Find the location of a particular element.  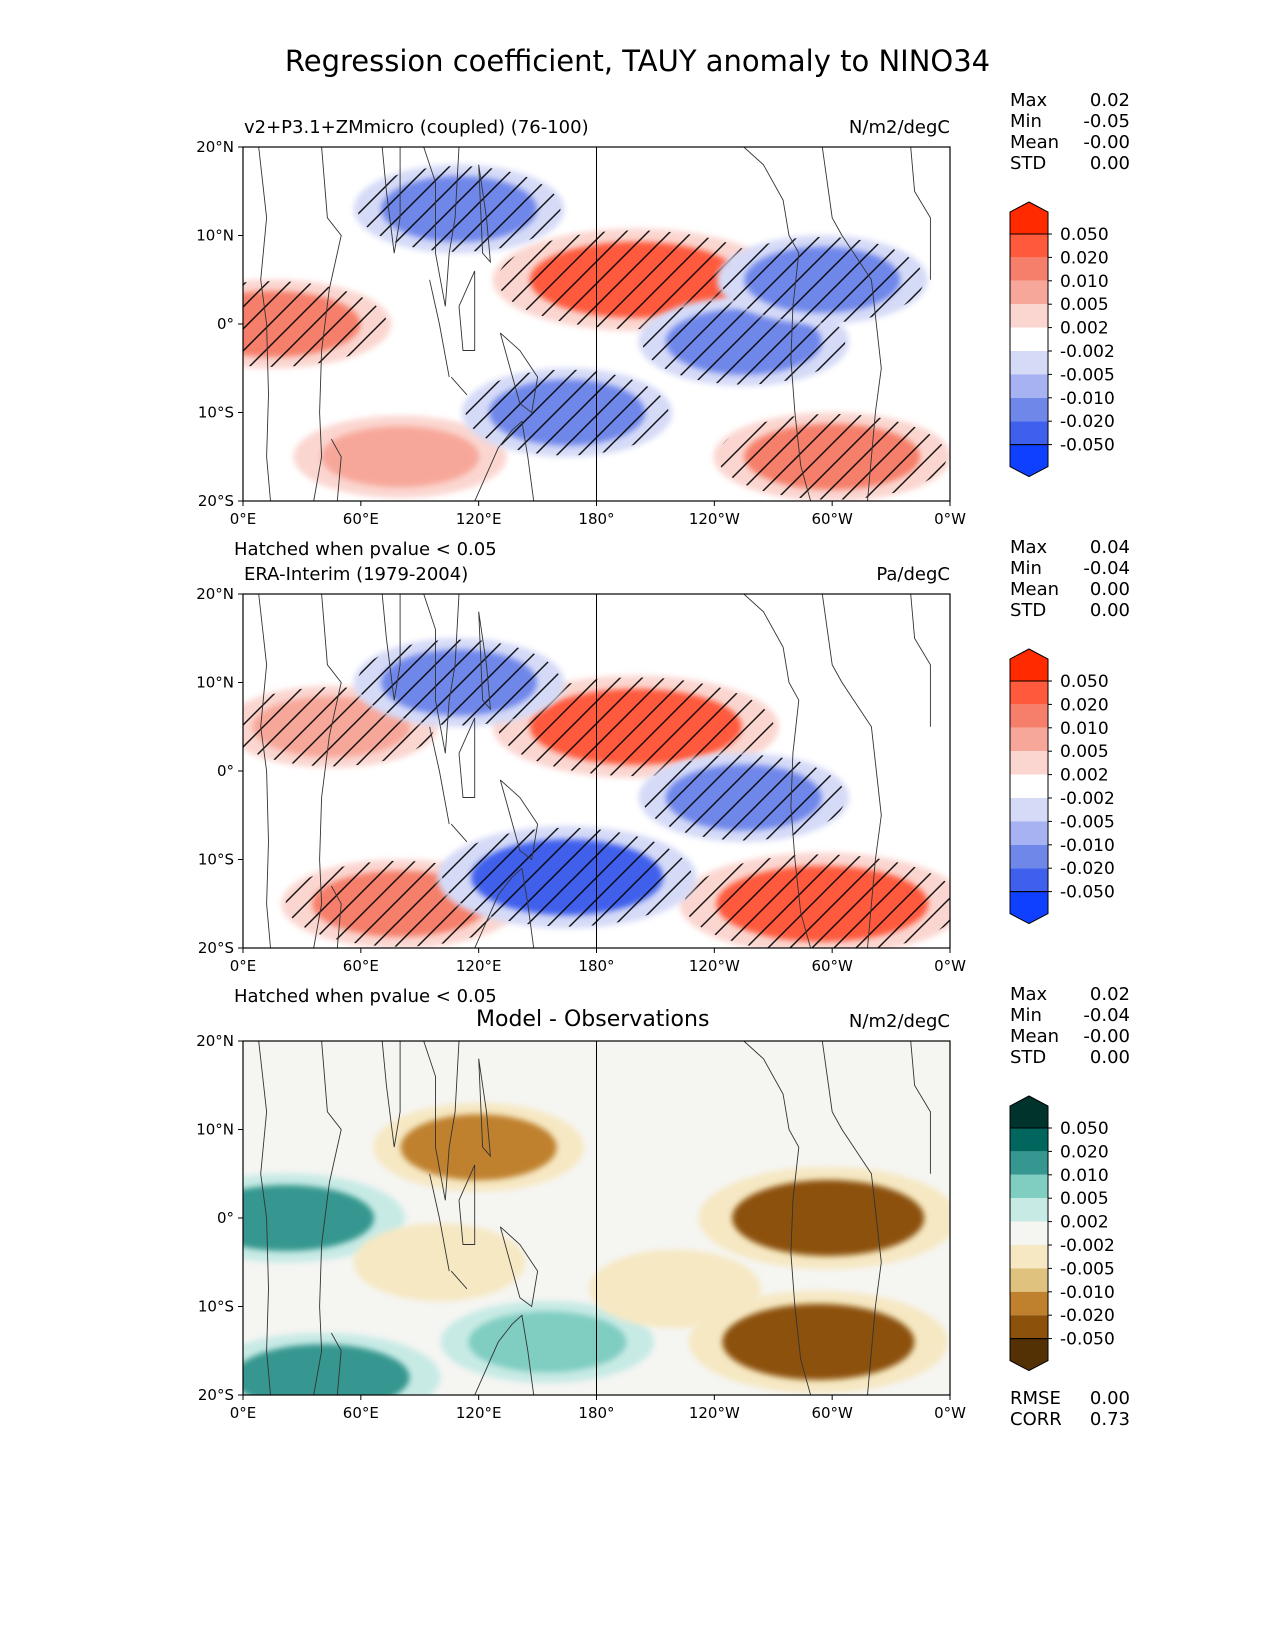

stat-label: RMSE is located at coordinates (1035, 1398).